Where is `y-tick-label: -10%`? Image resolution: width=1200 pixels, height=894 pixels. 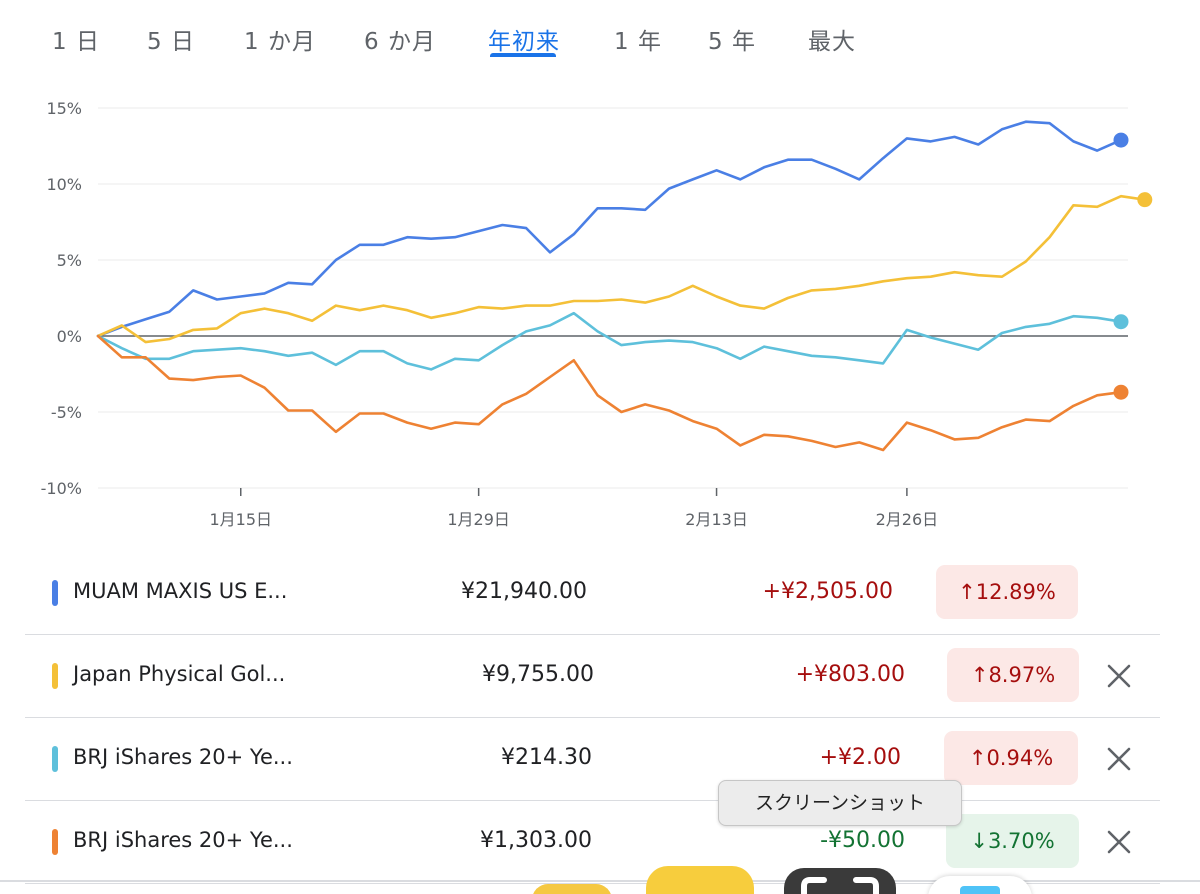 y-tick-label: -10% is located at coordinates (61, 488).